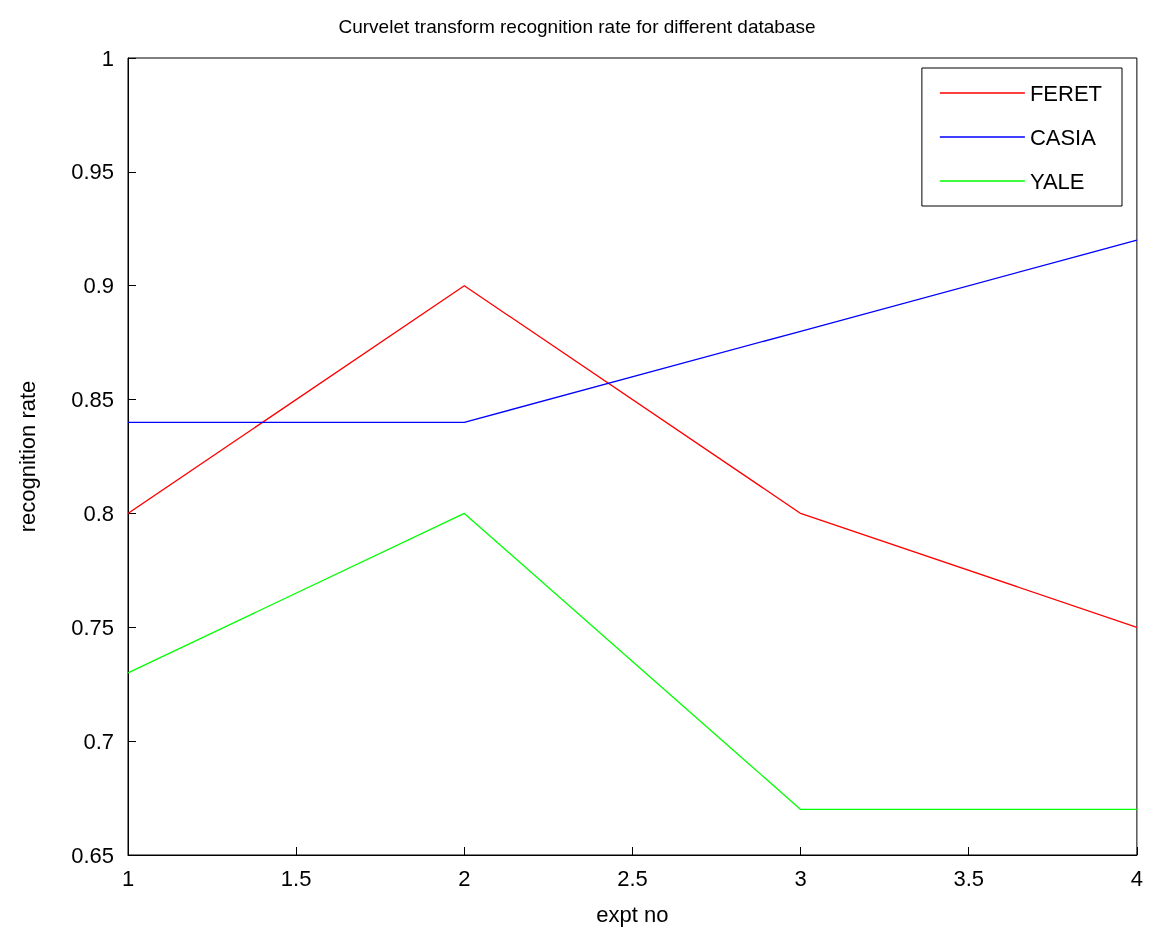 The height and width of the screenshot is (945, 1154). Describe the element at coordinates (1063, 137) in the screenshot. I see `legend-label: CASIA` at that location.